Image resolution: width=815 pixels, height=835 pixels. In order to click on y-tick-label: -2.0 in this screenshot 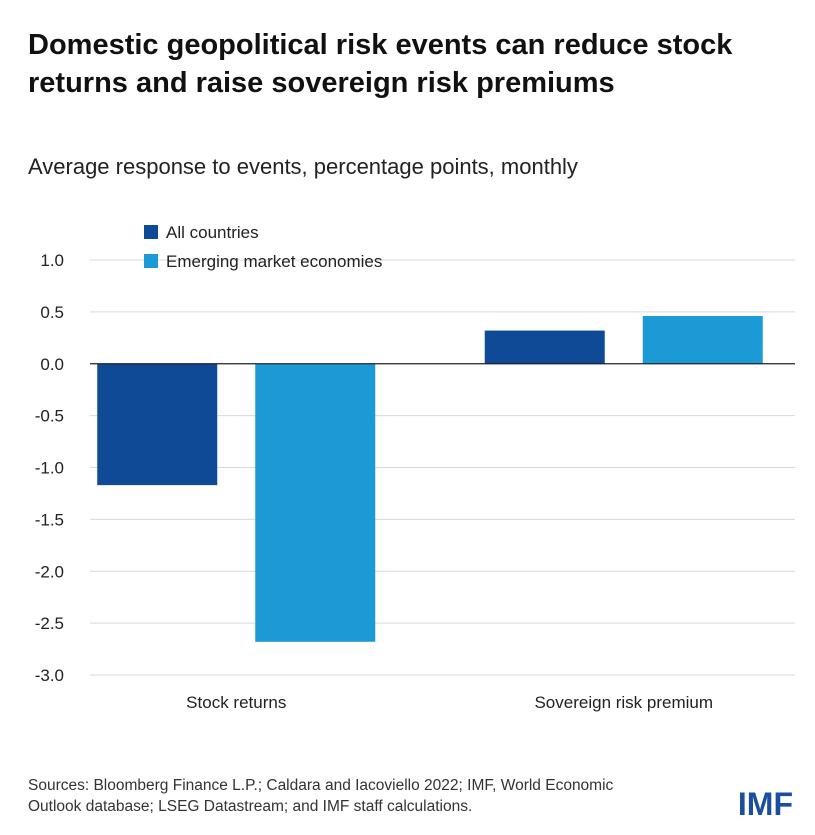, I will do `click(49, 571)`.